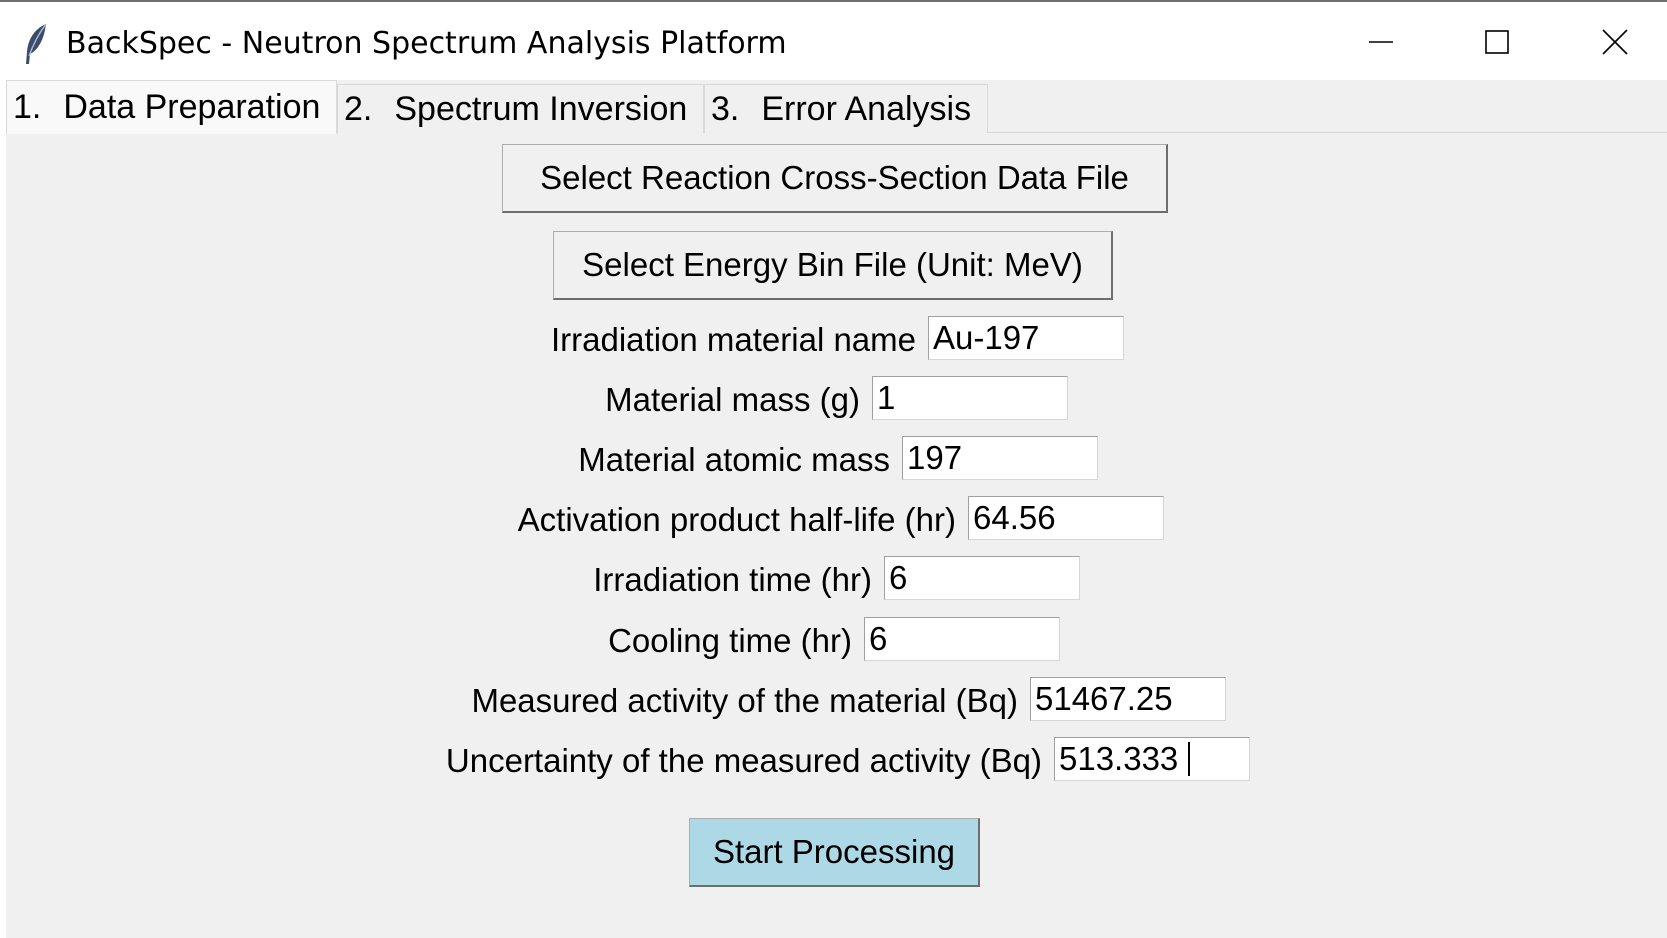 Image resolution: width=1667 pixels, height=938 pixels. What do you see at coordinates (866, 108) in the screenshot?
I see `tab-label: Error Analysis` at bounding box center [866, 108].